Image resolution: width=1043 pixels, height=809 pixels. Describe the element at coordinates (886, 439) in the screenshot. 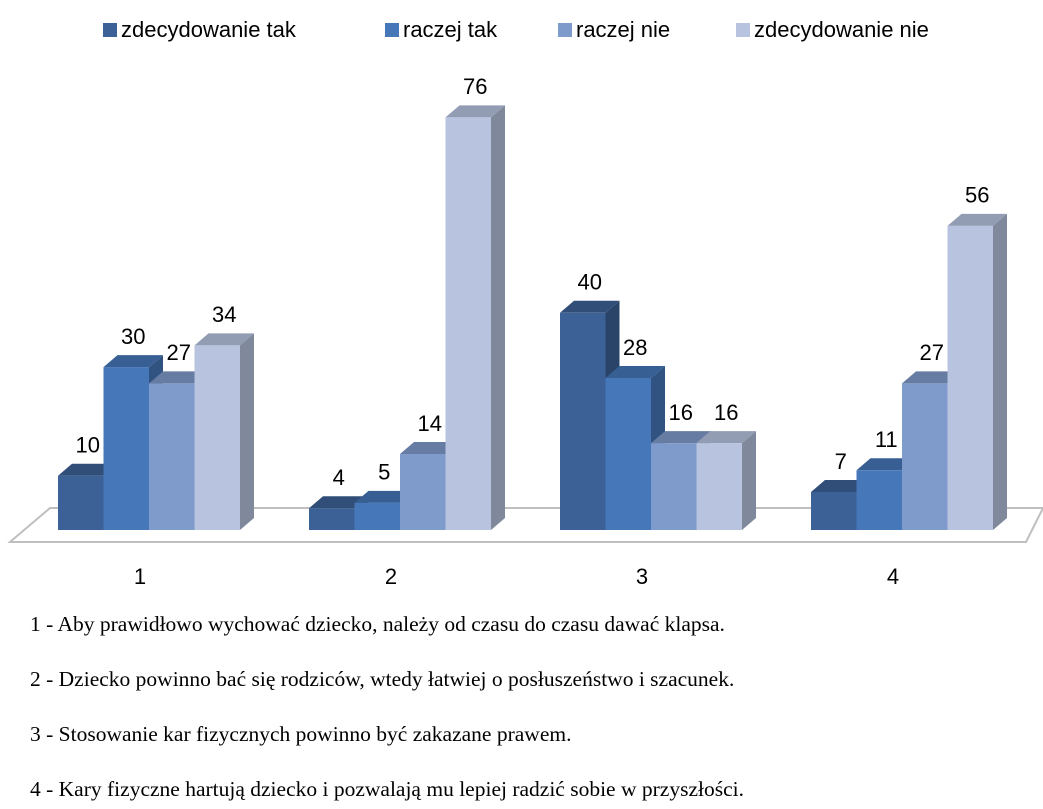

I see `data-label: 11` at that location.